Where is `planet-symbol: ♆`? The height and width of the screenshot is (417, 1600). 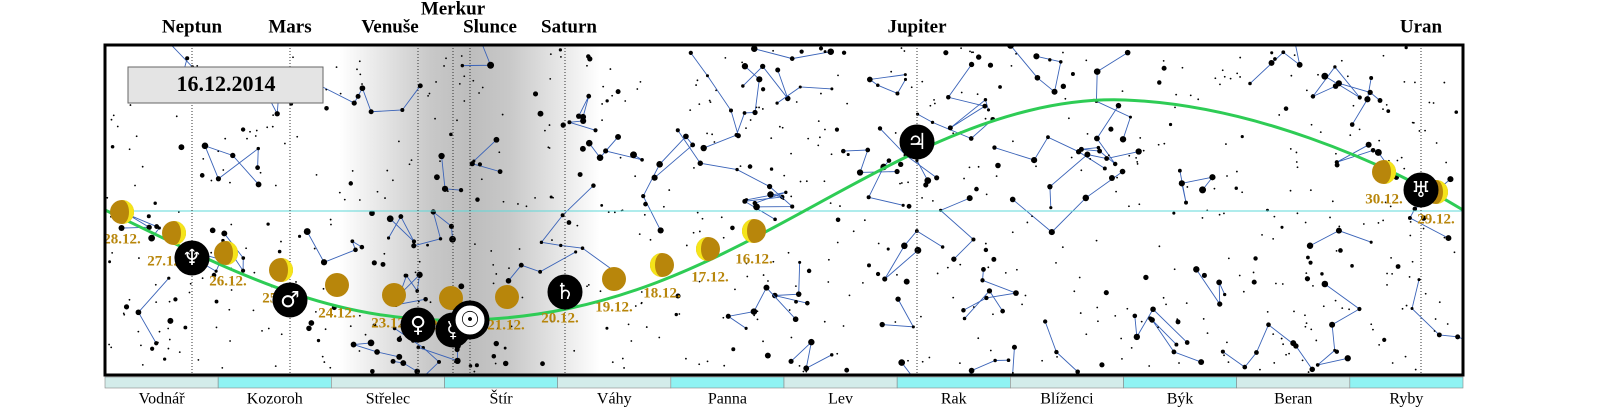 planet-symbol: ♆ is located at coordinates (192, 258).